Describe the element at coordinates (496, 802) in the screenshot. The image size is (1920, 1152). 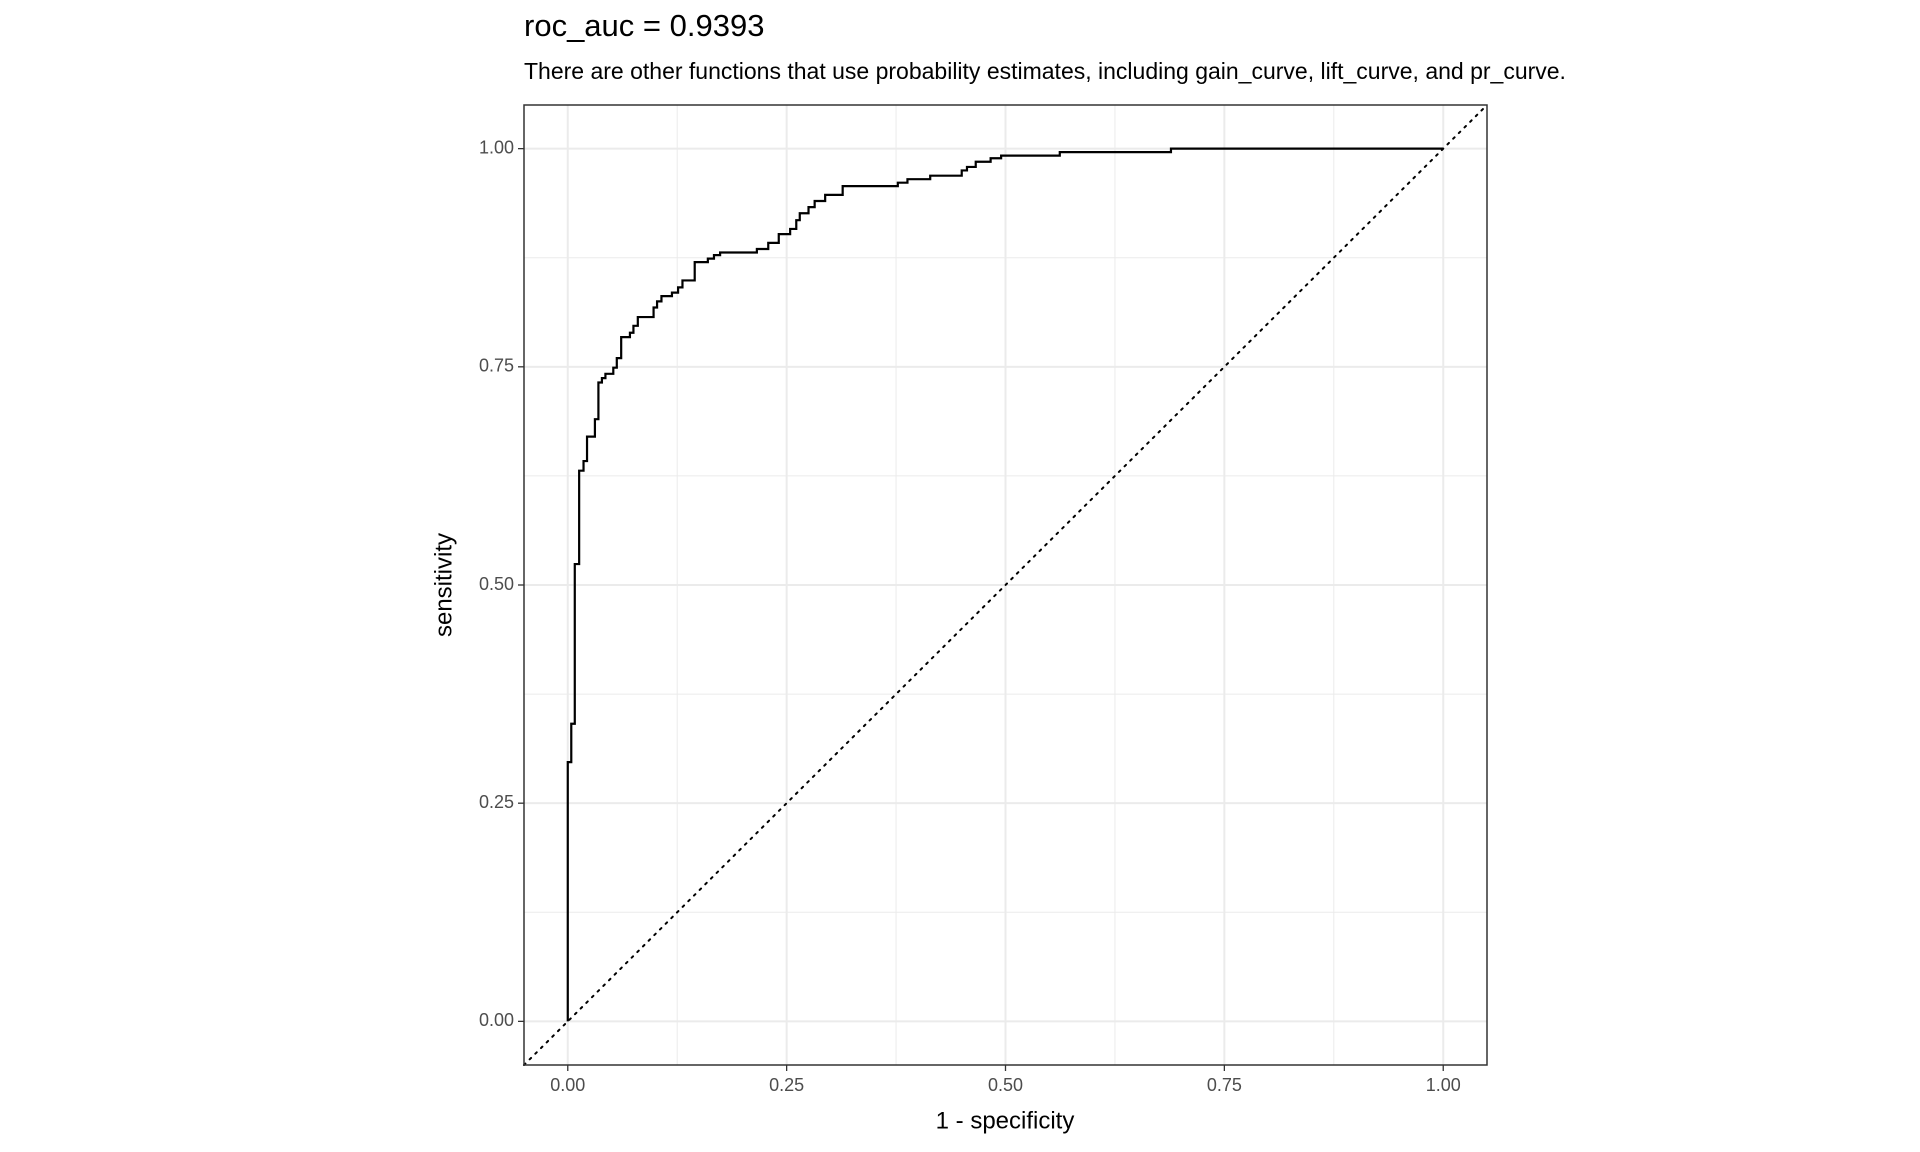
I see `y-tick-label: 0.25` at that location.